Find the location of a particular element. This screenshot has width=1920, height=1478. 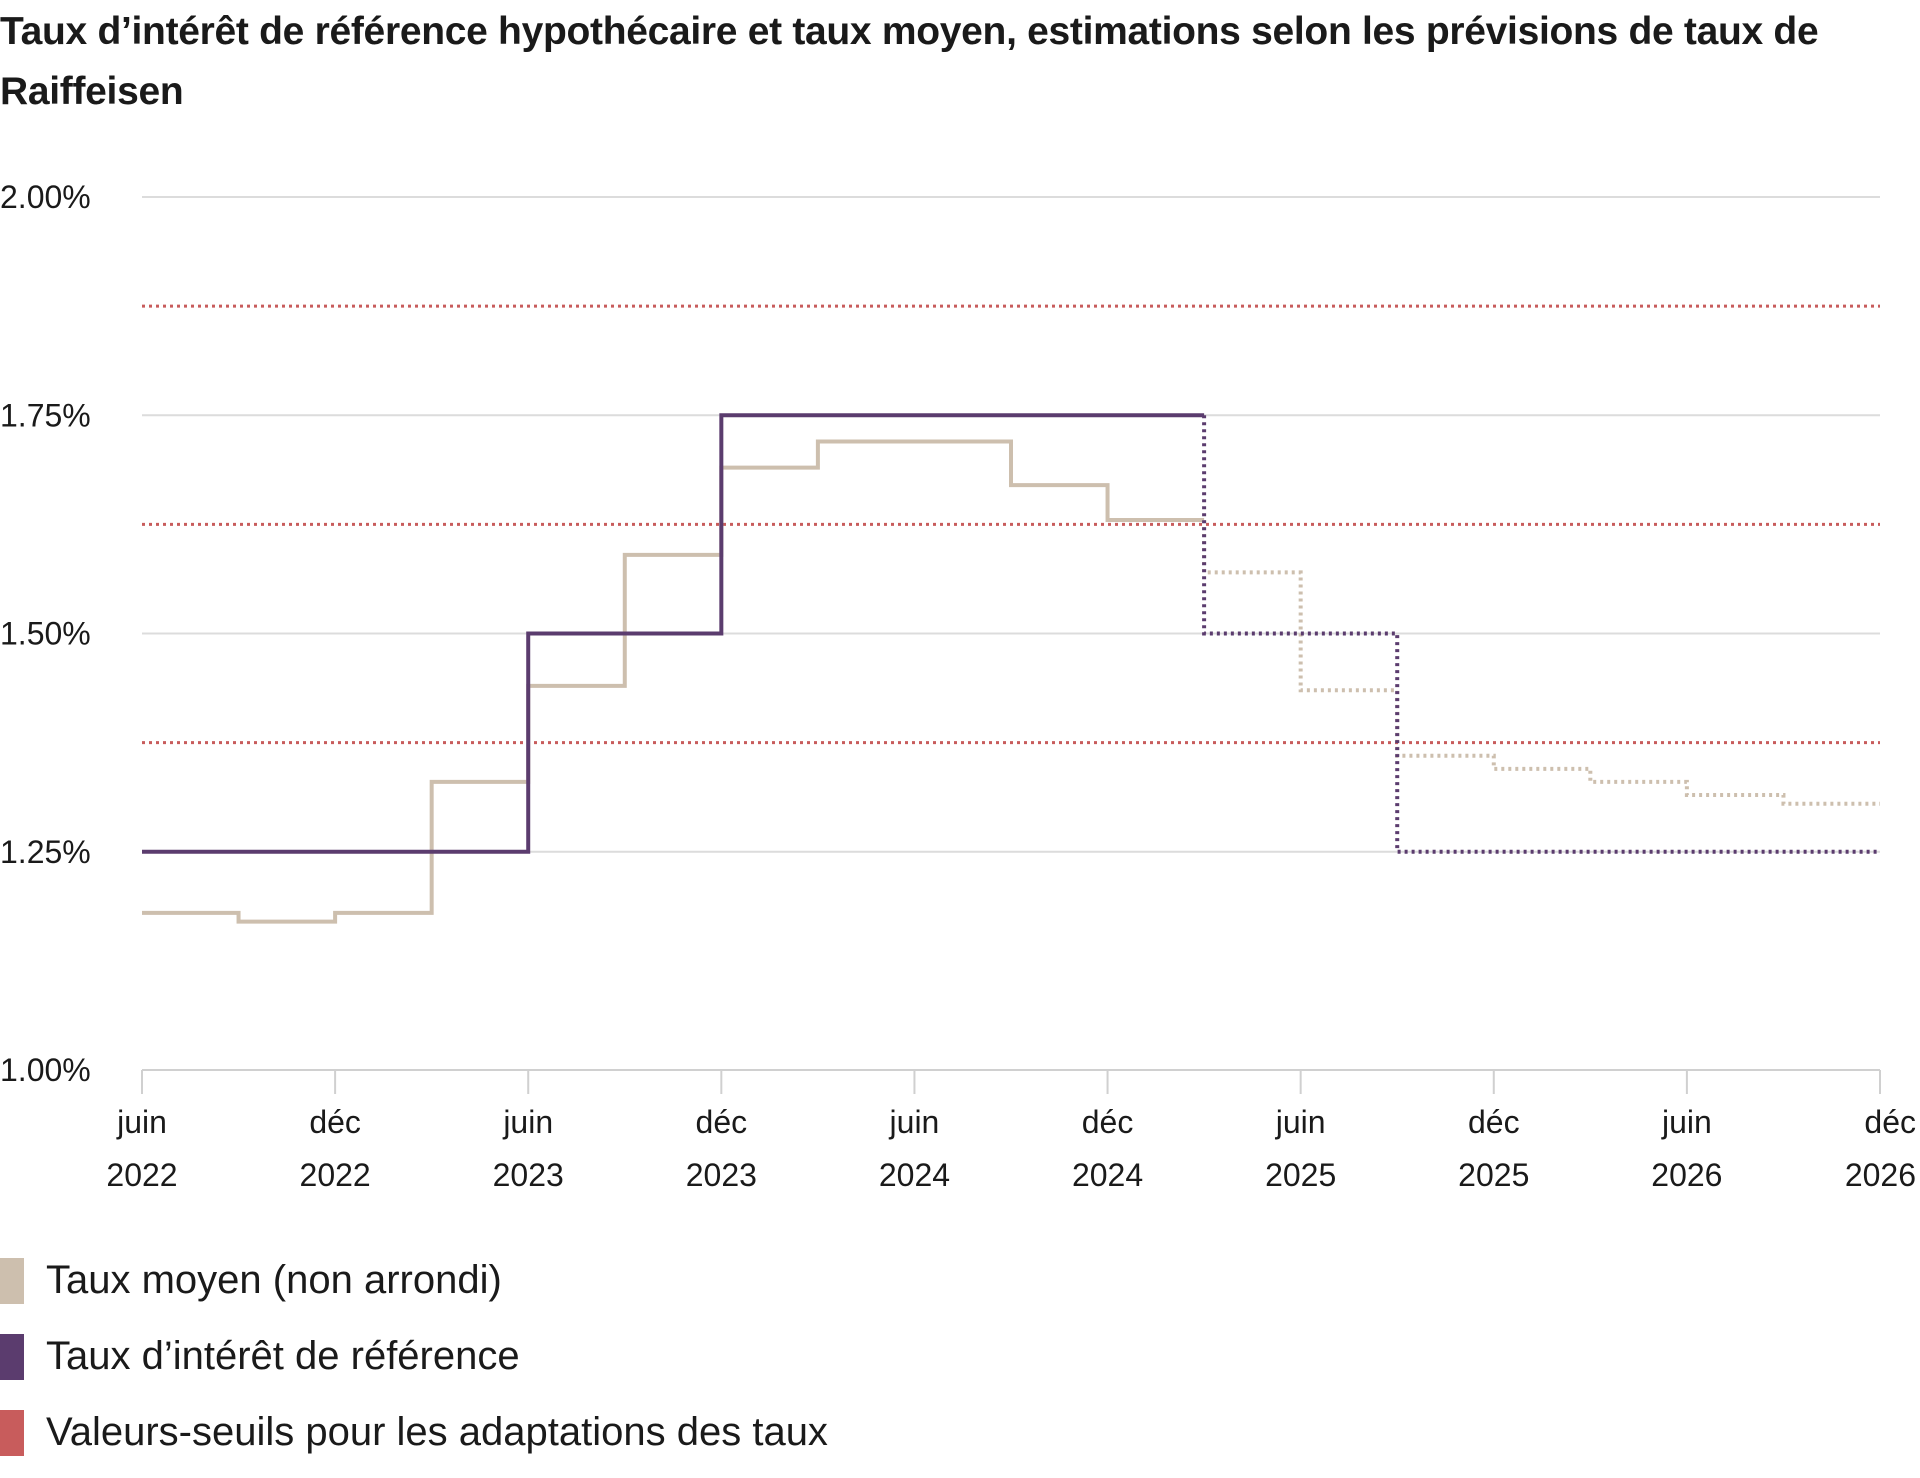

y-tick-label: 1.25% is located at coordinates (45, 852).